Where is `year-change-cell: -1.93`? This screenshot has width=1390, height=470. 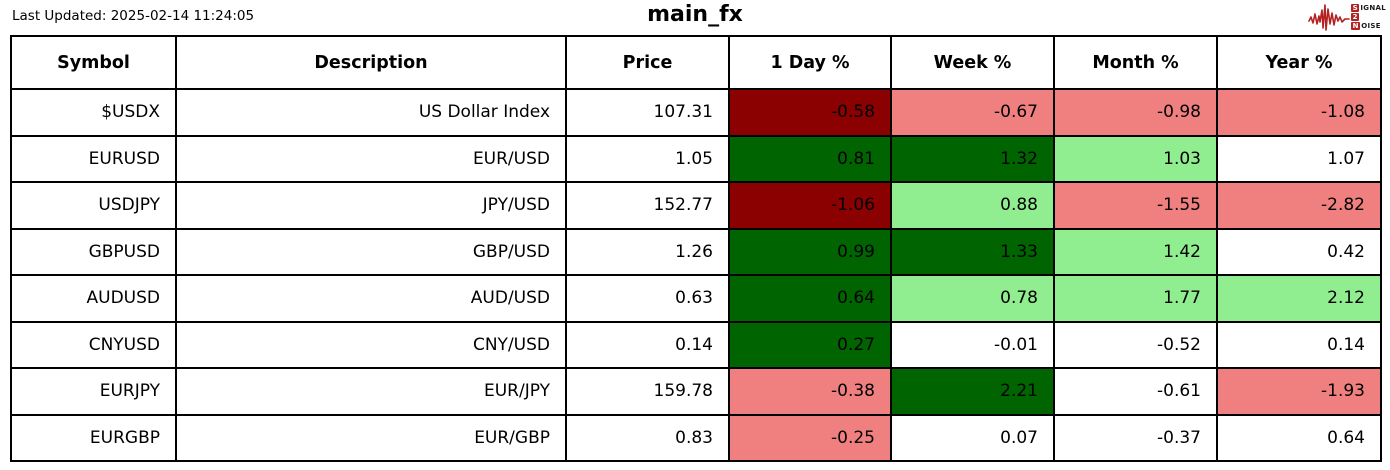
year-change-cell: -1.93 is located at coordinates (1299, 391).